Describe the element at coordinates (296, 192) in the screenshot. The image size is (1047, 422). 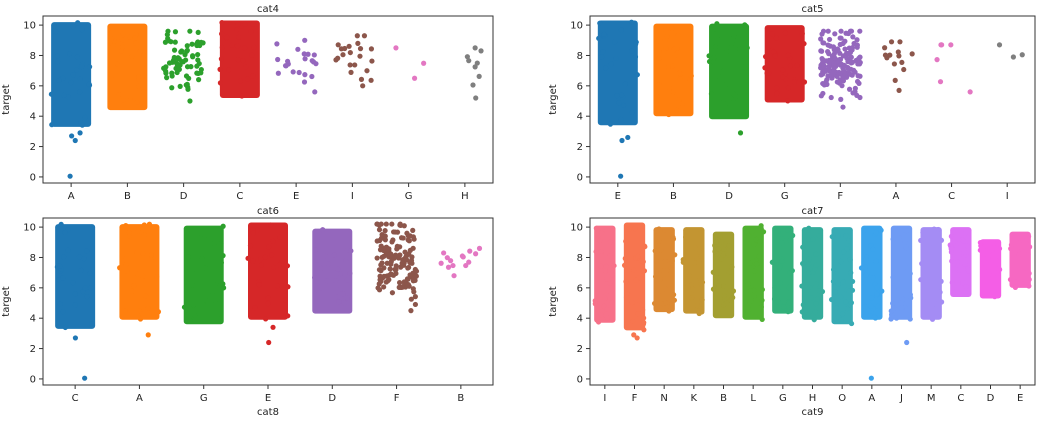
I see `x-tick: E` at that location.